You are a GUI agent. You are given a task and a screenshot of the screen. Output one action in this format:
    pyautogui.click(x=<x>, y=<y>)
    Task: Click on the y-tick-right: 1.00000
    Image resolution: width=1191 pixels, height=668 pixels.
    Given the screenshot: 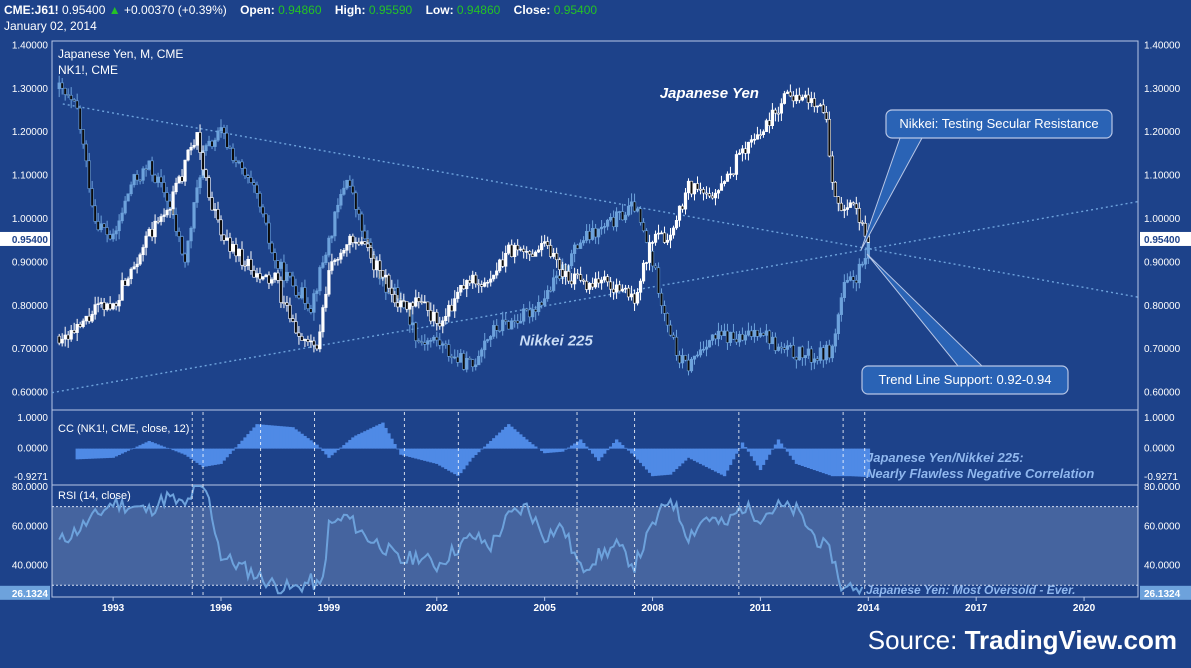 What is the action you would take?
    pyautogui.click(x=1162, y=219)
    